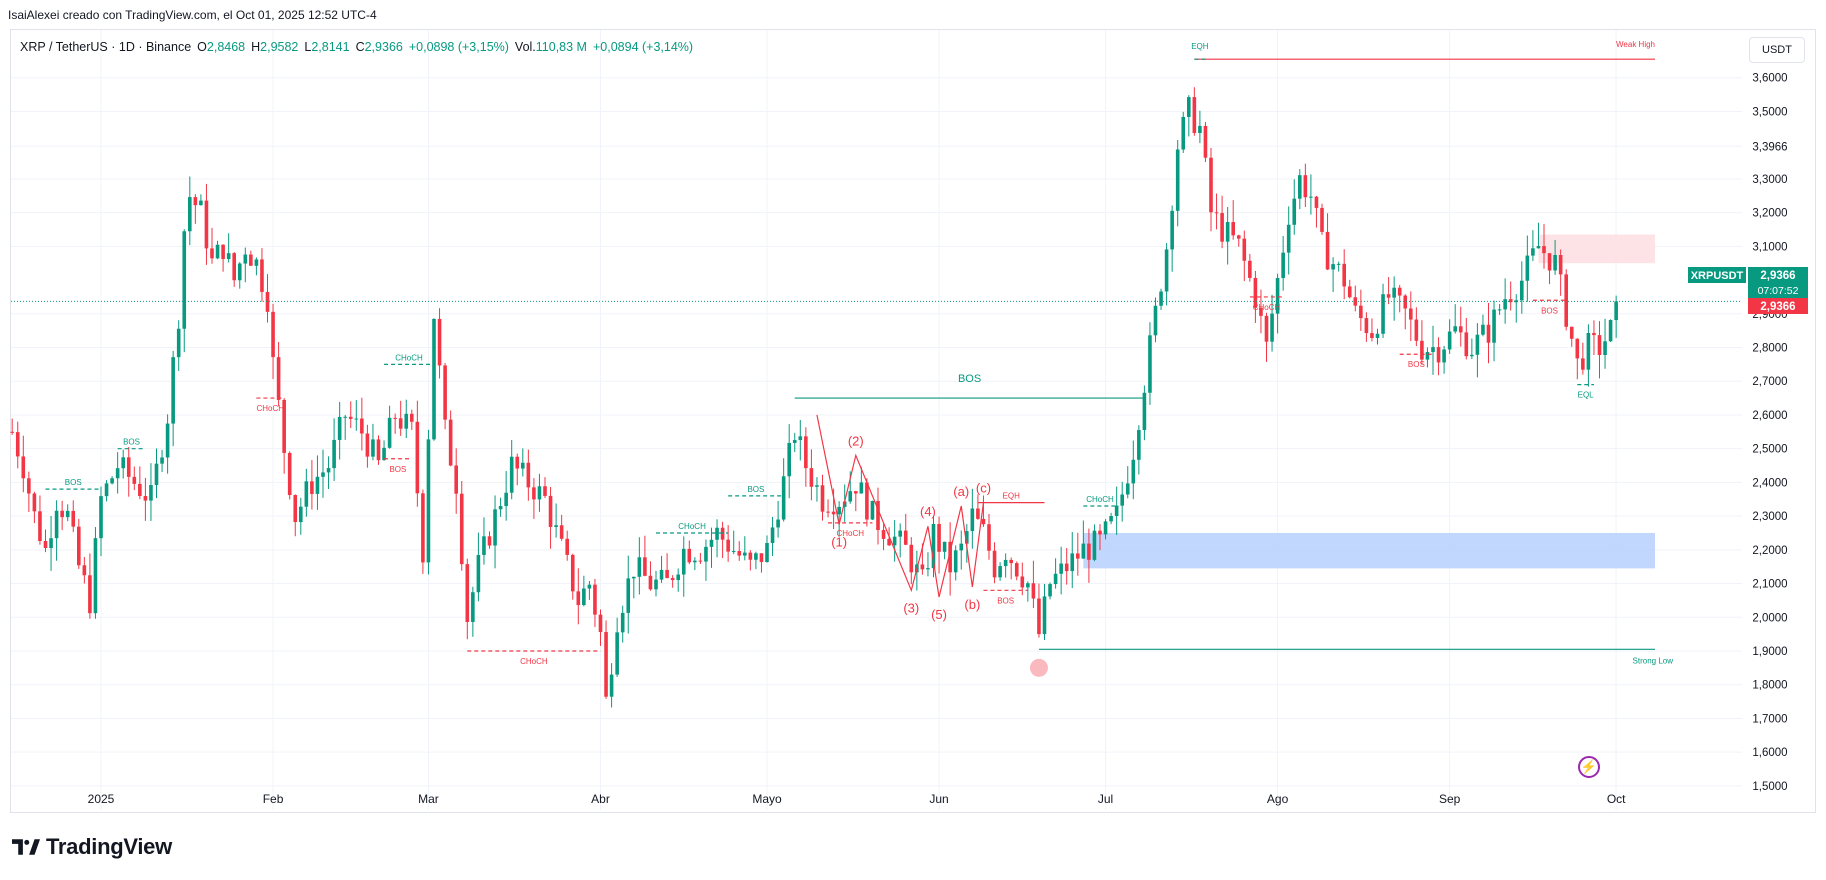 The image size is (1826, 880). I want to click on x-axis-tick-label: Jul, so click(1105, 799).